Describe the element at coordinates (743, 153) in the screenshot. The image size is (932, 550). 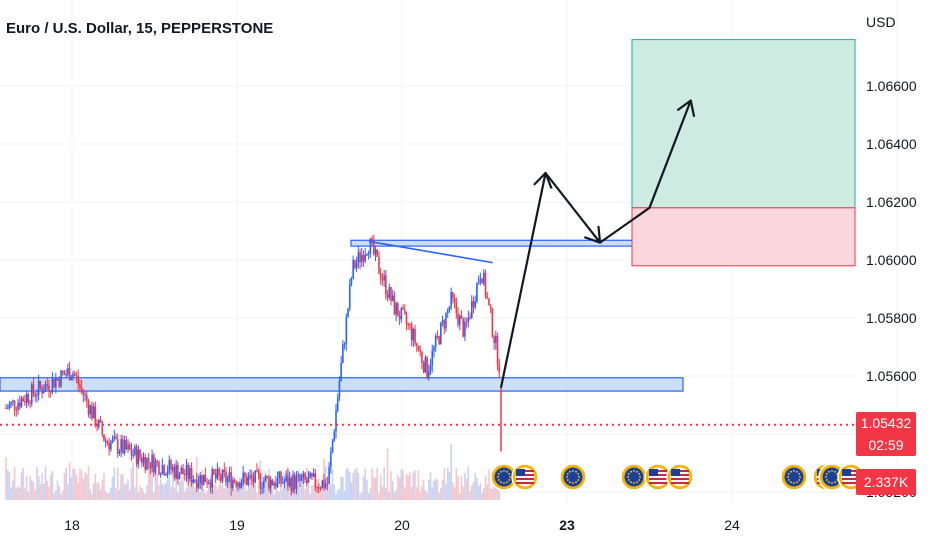
I see `long-position-tool` at that location.